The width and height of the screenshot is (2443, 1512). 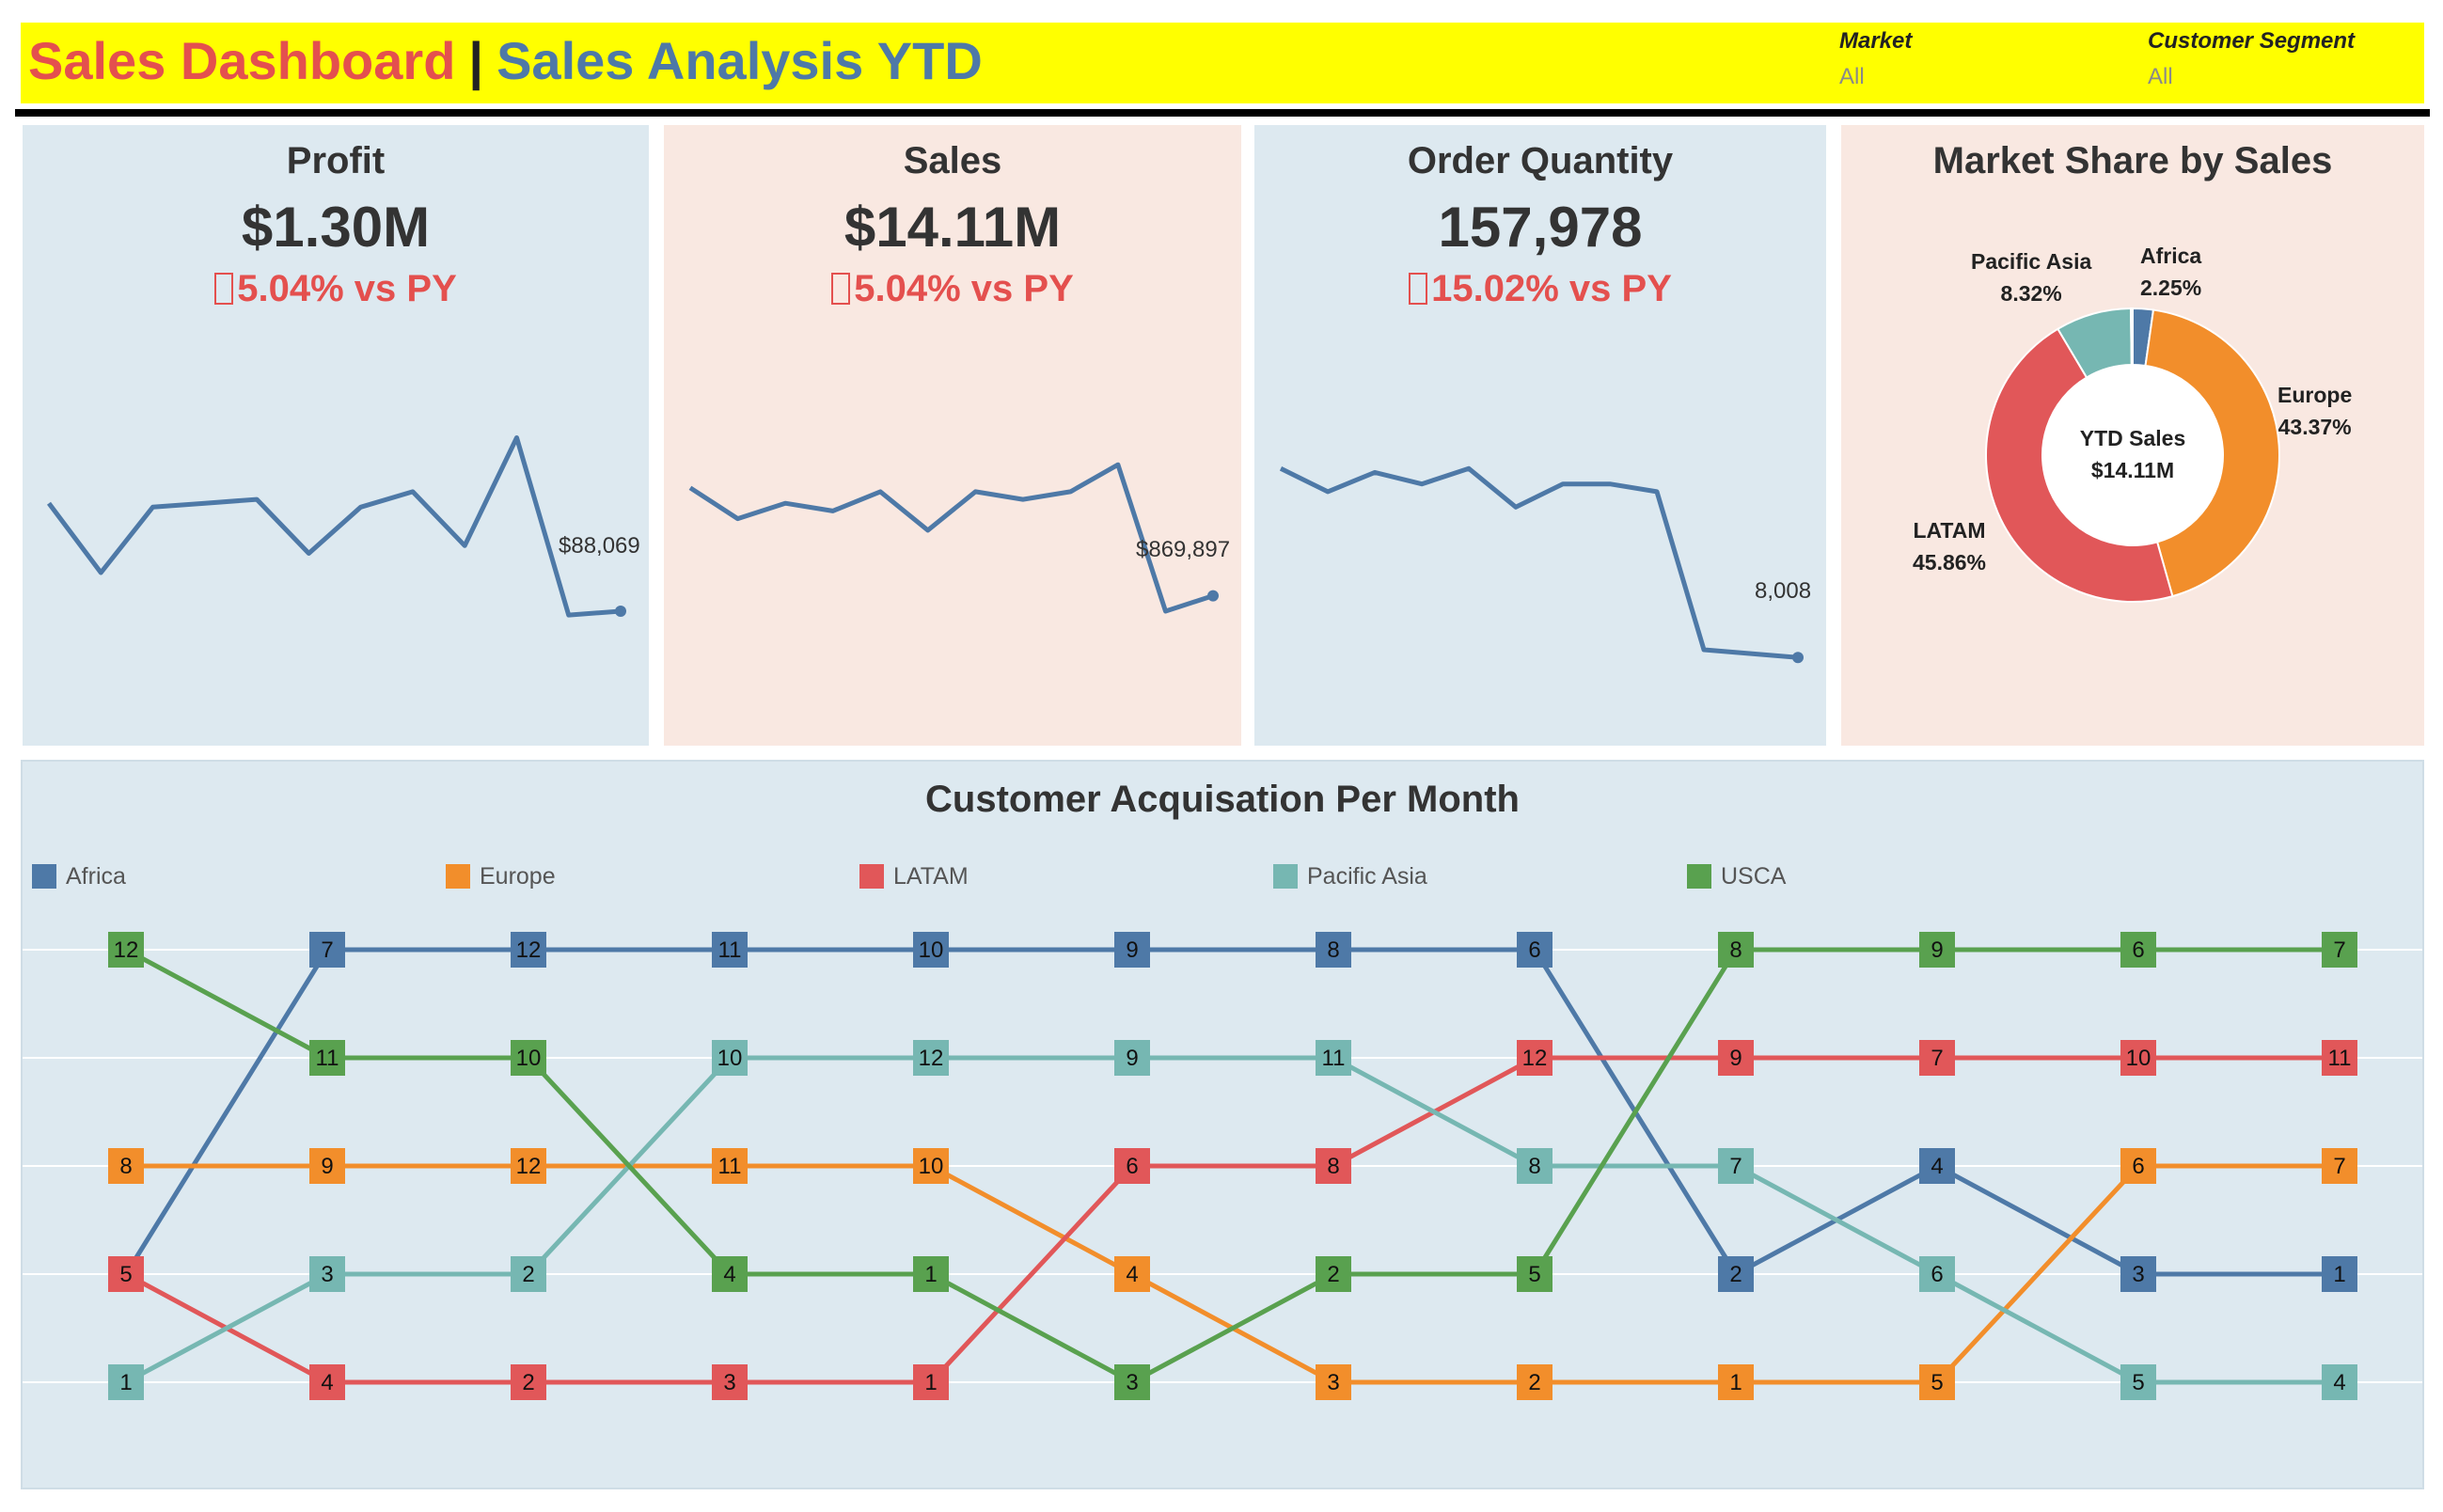 What do you see at coordinates (506, 60) in the screenshot?
I see `dashboard-title: Sales Dashboard | Sales Analysis YTD` at bounding box center [506, 60].